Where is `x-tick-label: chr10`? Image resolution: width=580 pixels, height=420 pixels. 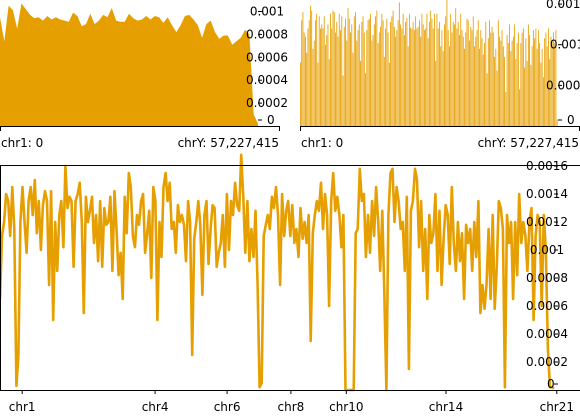
x-tick-label: chr10 is located at coordinates (346, 407).